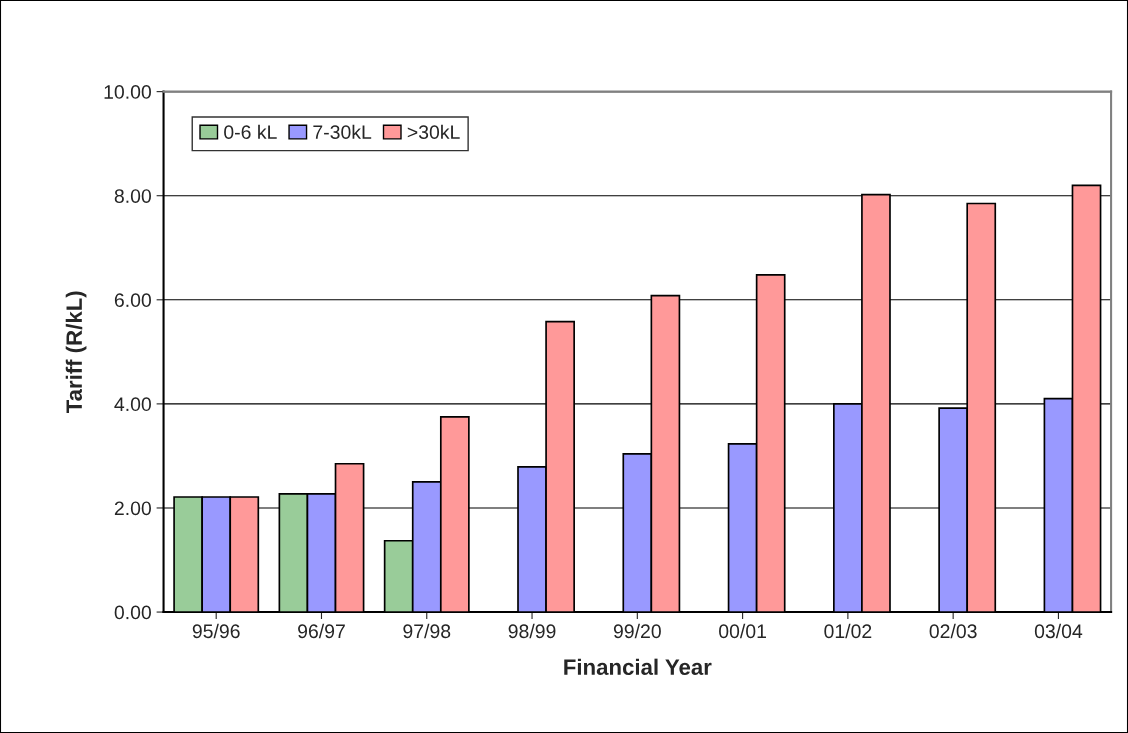 The width and height of the screenshot is (1128, 733). What do you see at coordinates (848, 631) in the screenshot?
I see `x-tick-label: 01/02` at bounding box center [848, 631].